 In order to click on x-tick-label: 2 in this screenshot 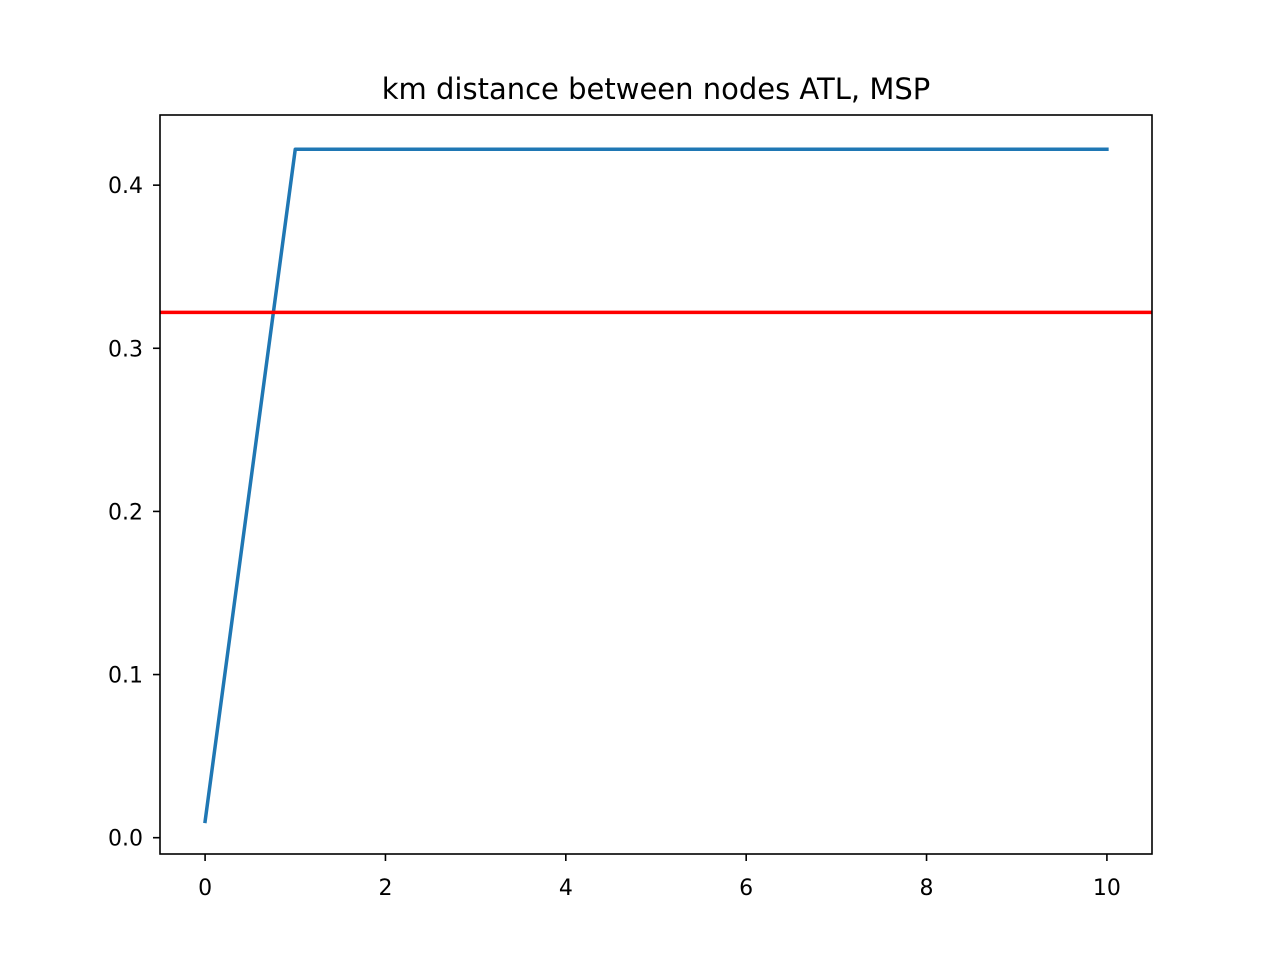, I will do `click(385, 888)`.